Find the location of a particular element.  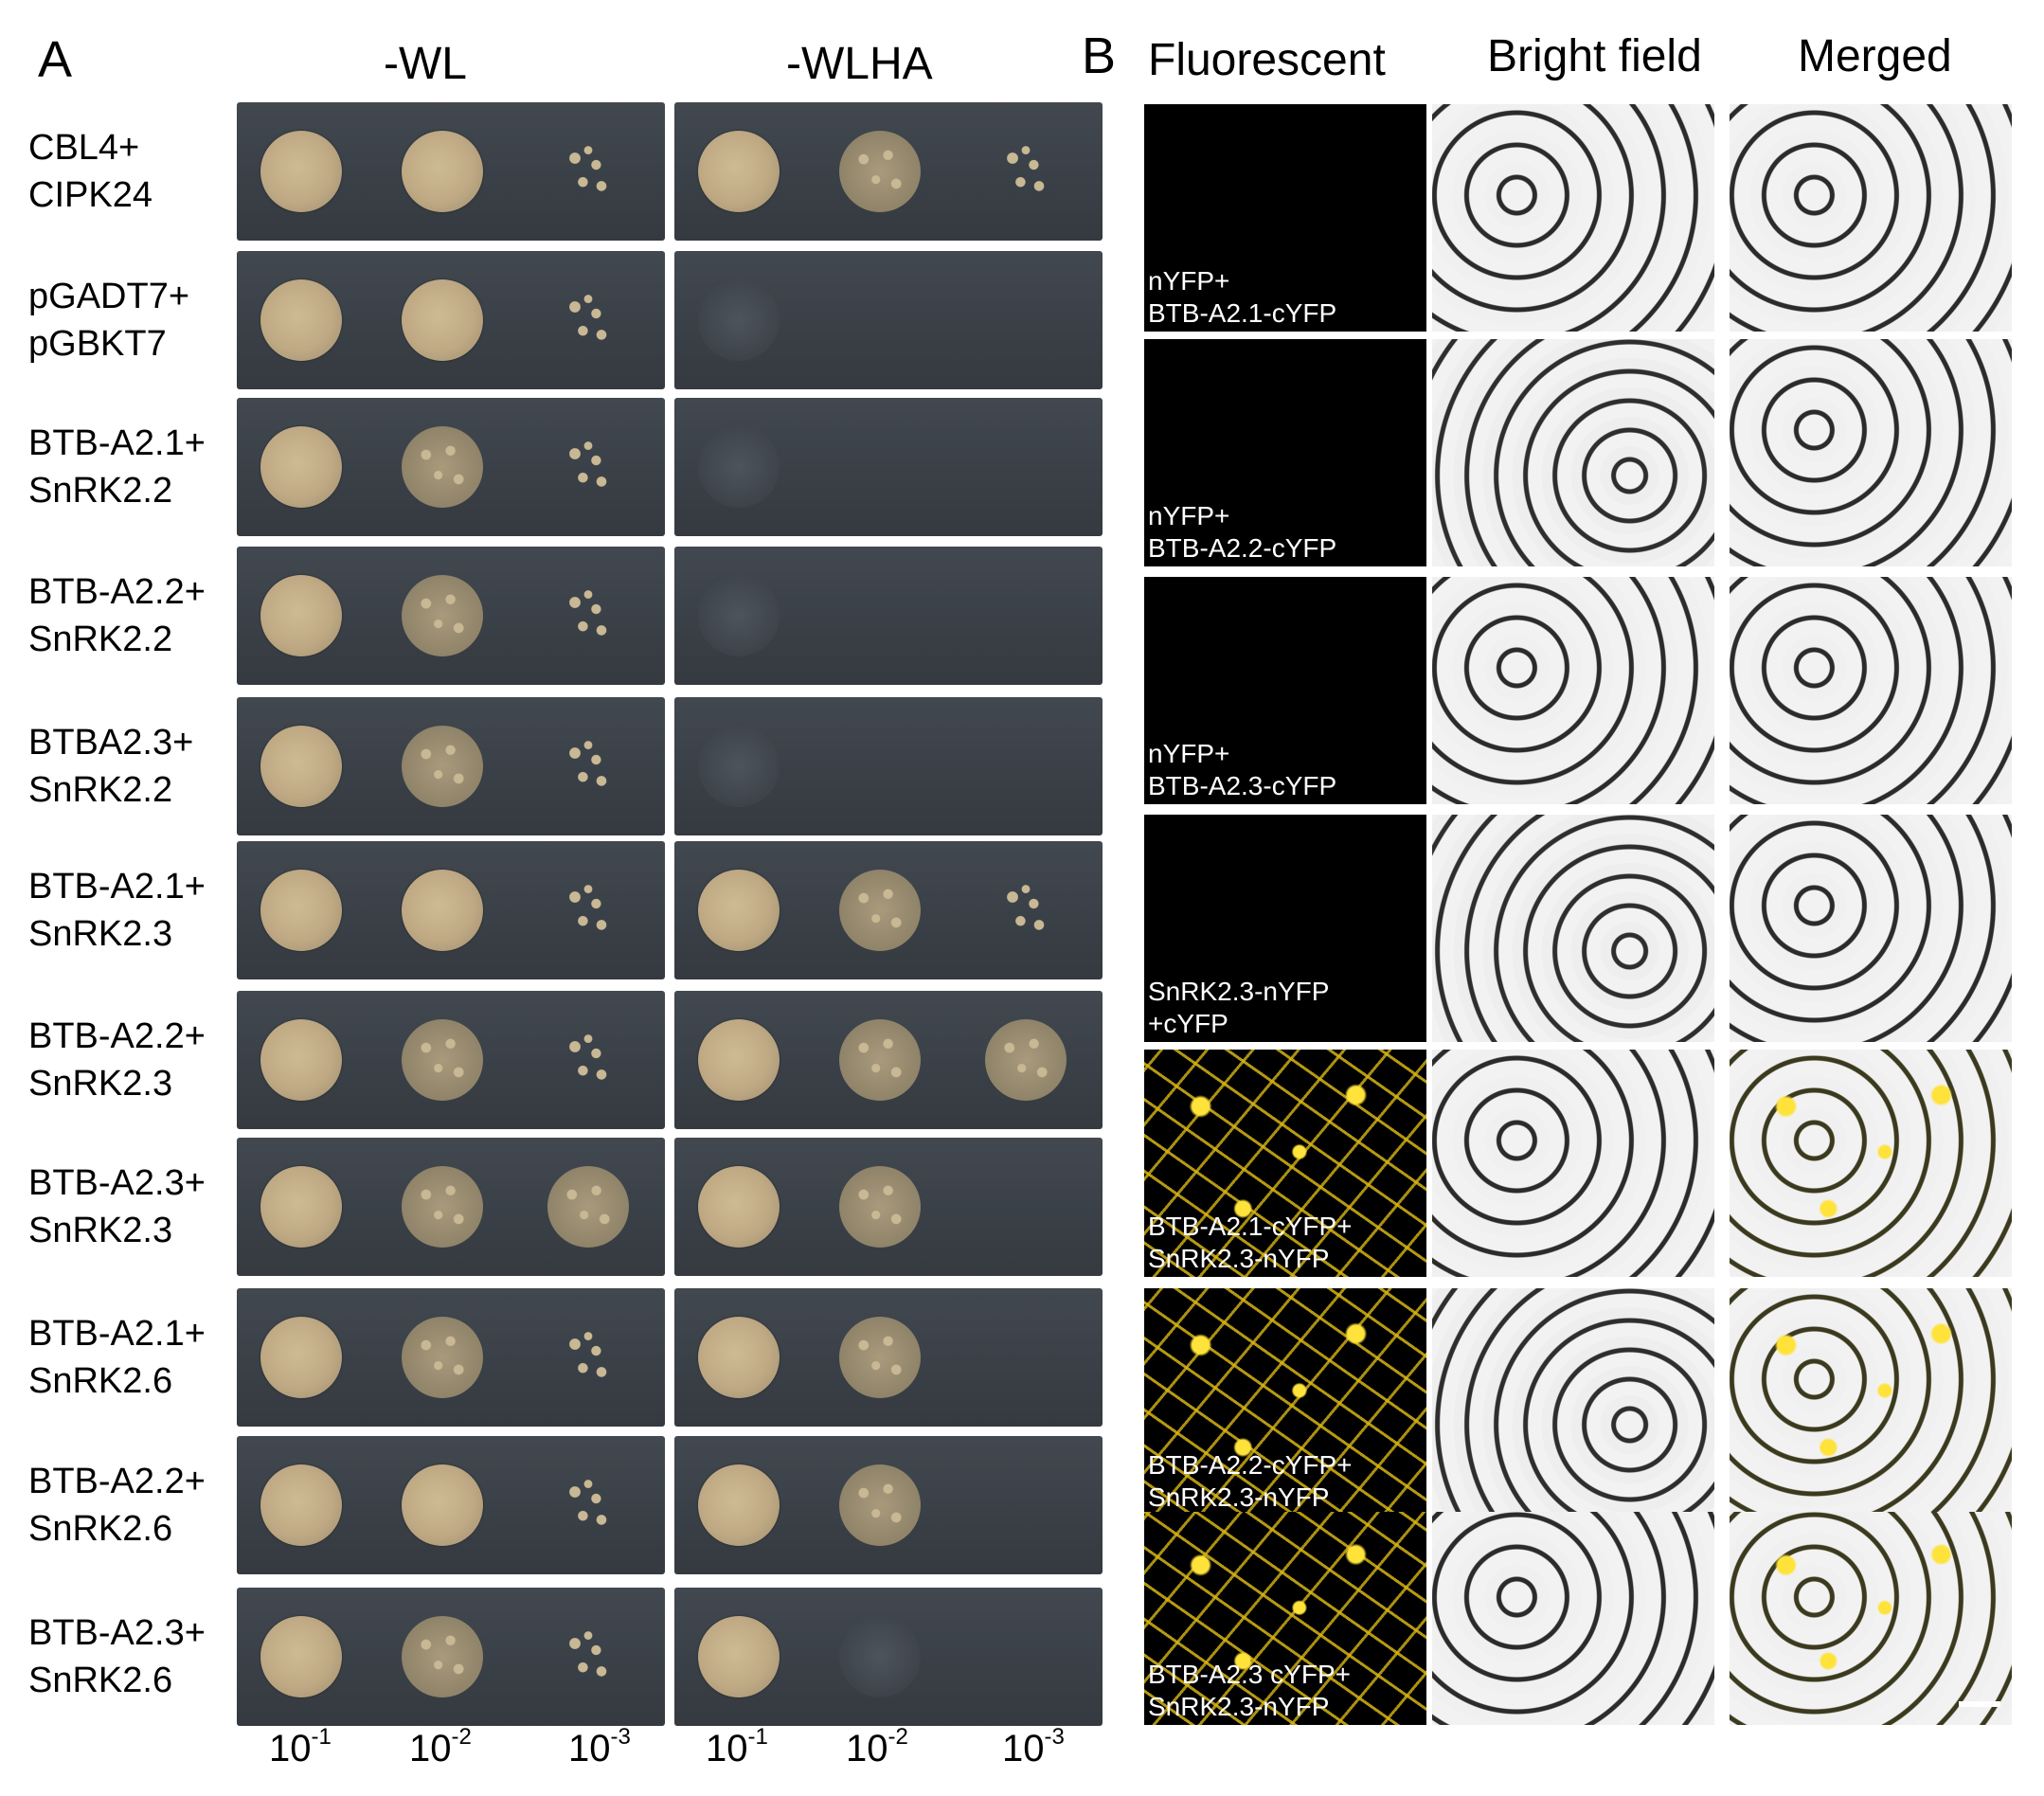

row-label-line1: BTB-A2.3+ is located at coordinates (117, 1633).